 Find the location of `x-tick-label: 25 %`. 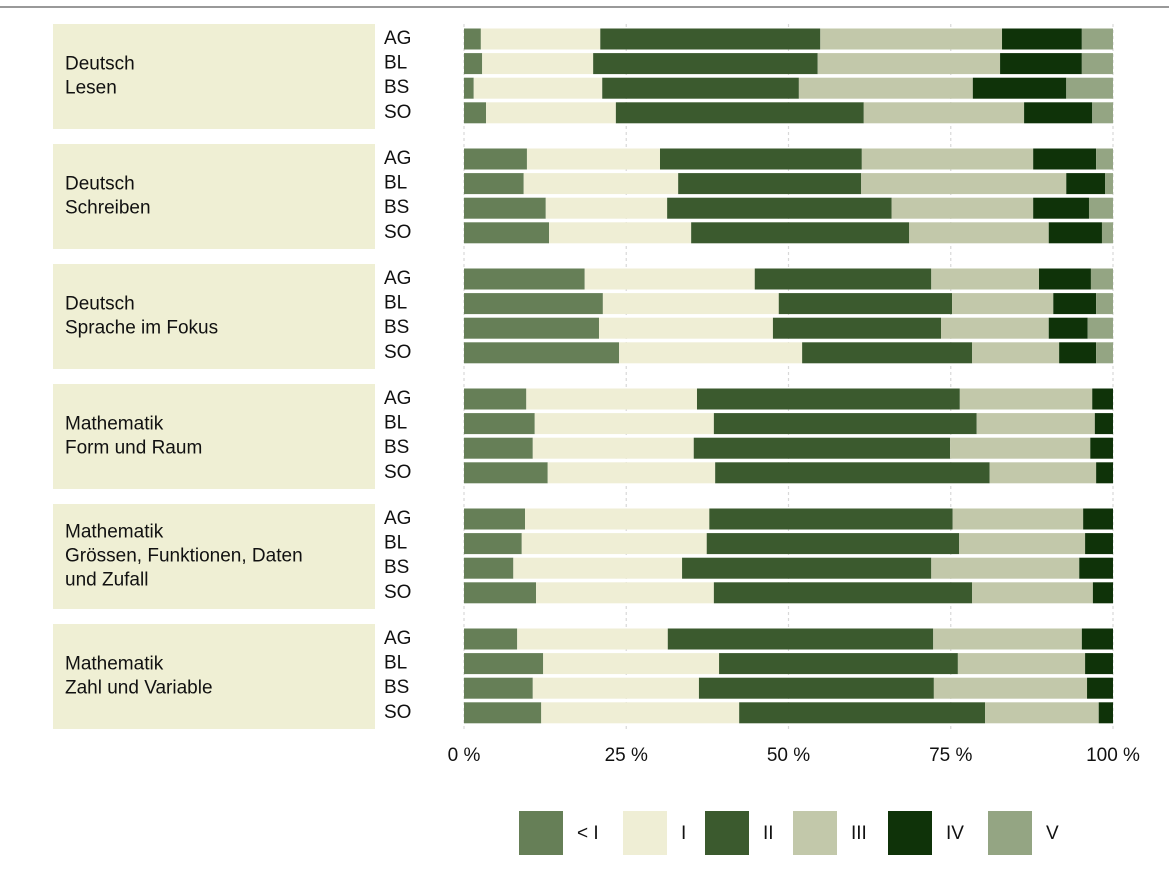

x-tick-label: 25 % is located at coordinates (626, 755).